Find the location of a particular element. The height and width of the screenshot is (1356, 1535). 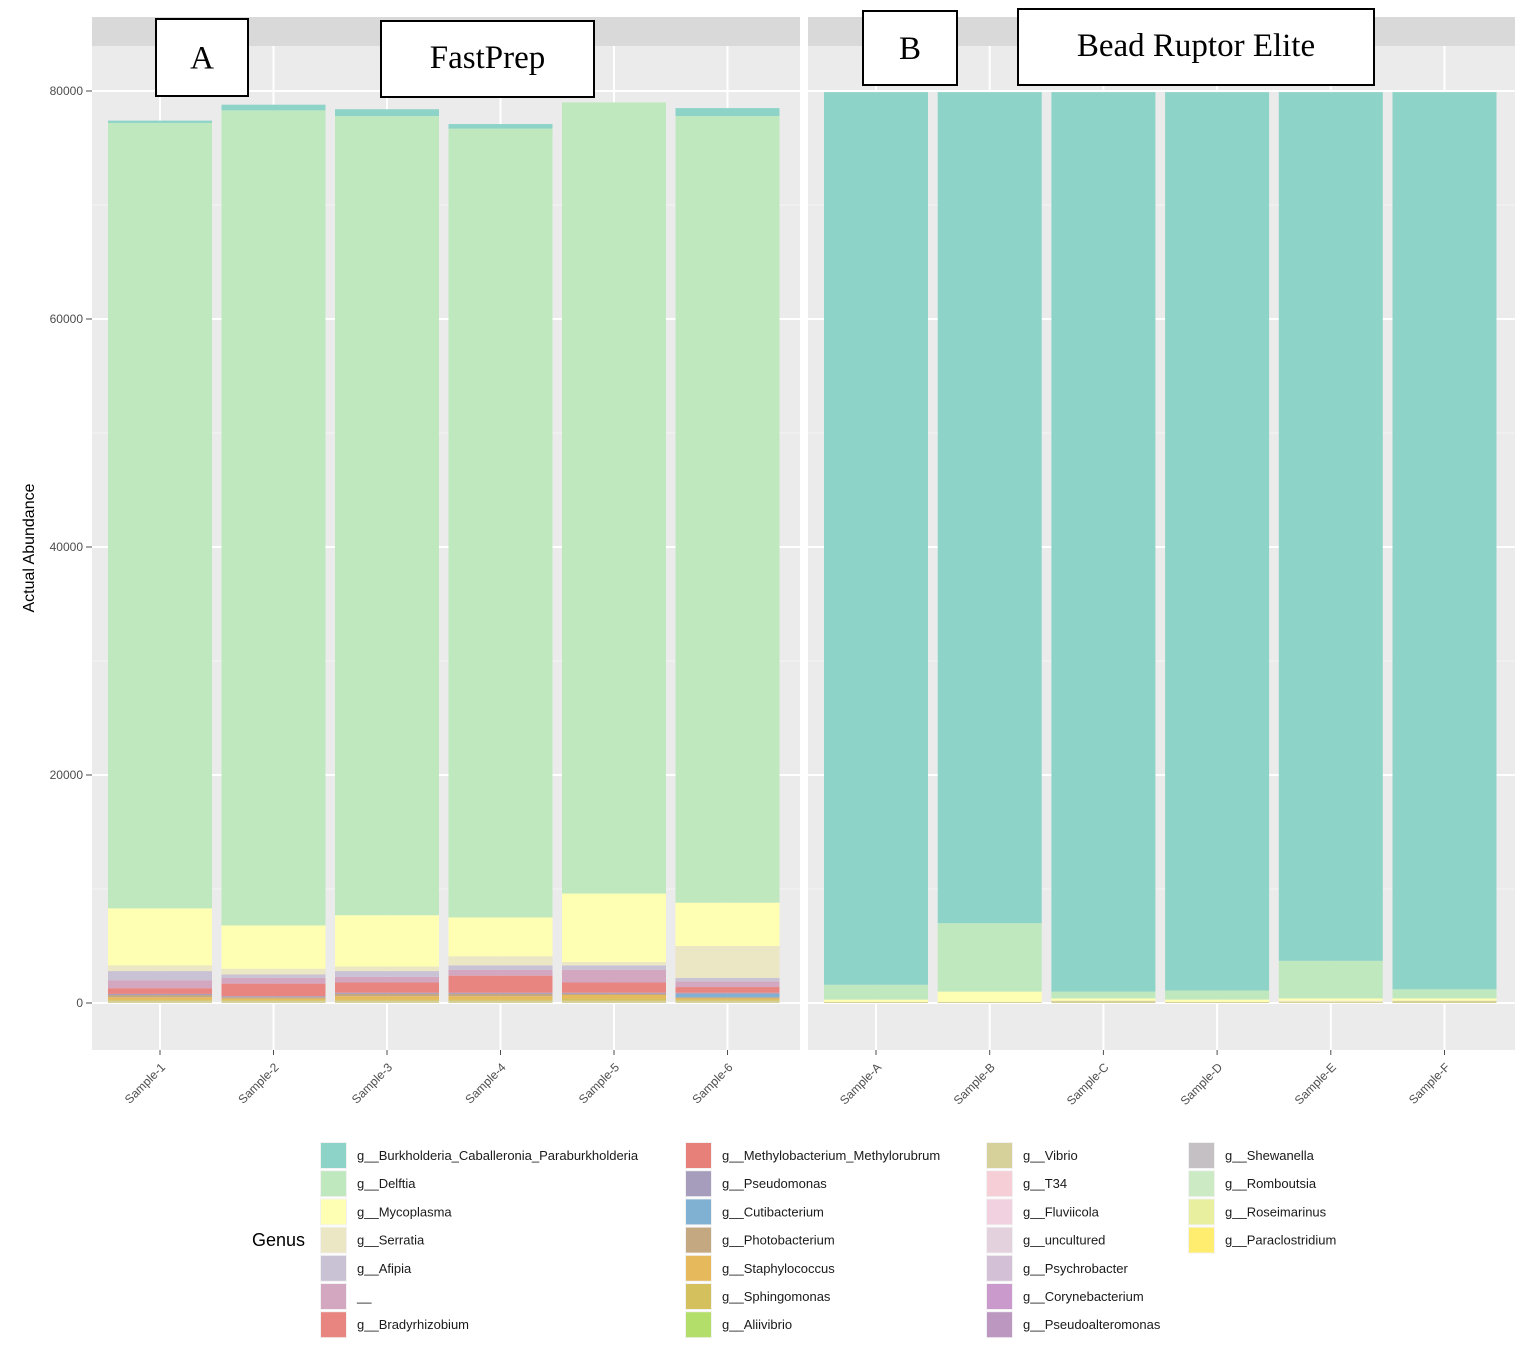

legend-item: g__Delftia is located at coordinates (368, 1184).